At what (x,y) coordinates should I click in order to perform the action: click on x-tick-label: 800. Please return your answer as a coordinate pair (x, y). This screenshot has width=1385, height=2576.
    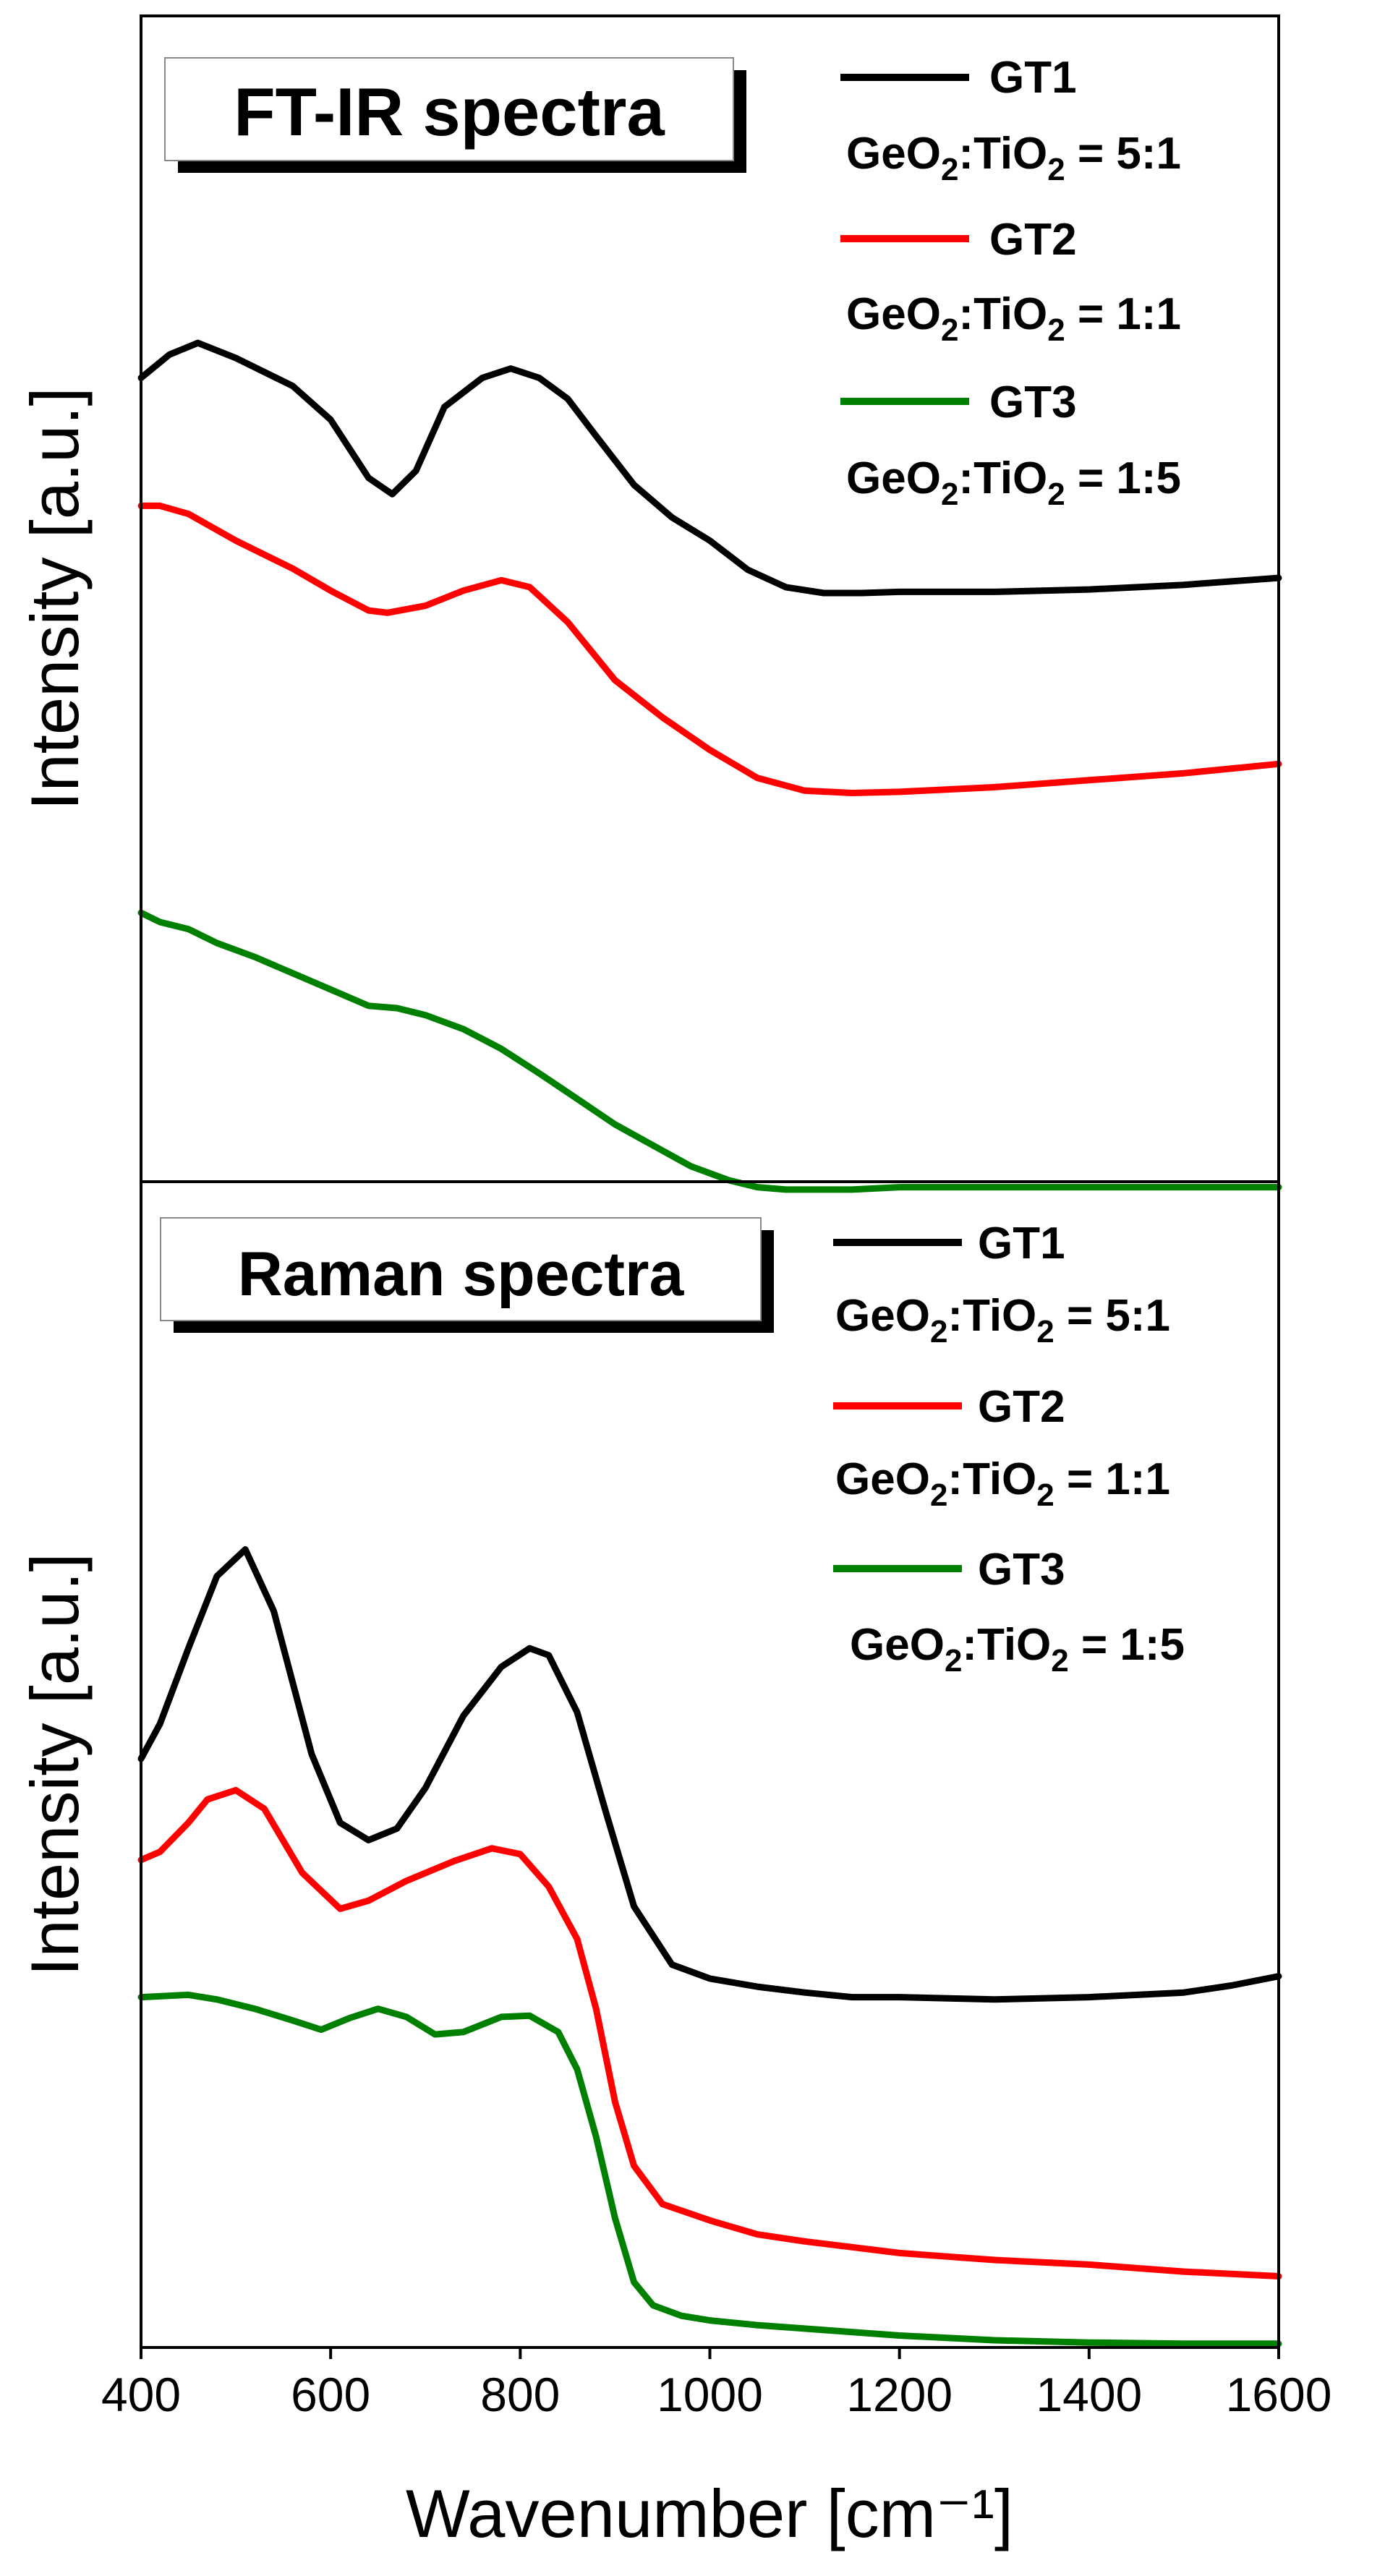
    Looking at the image, I should click on (520, 2394).